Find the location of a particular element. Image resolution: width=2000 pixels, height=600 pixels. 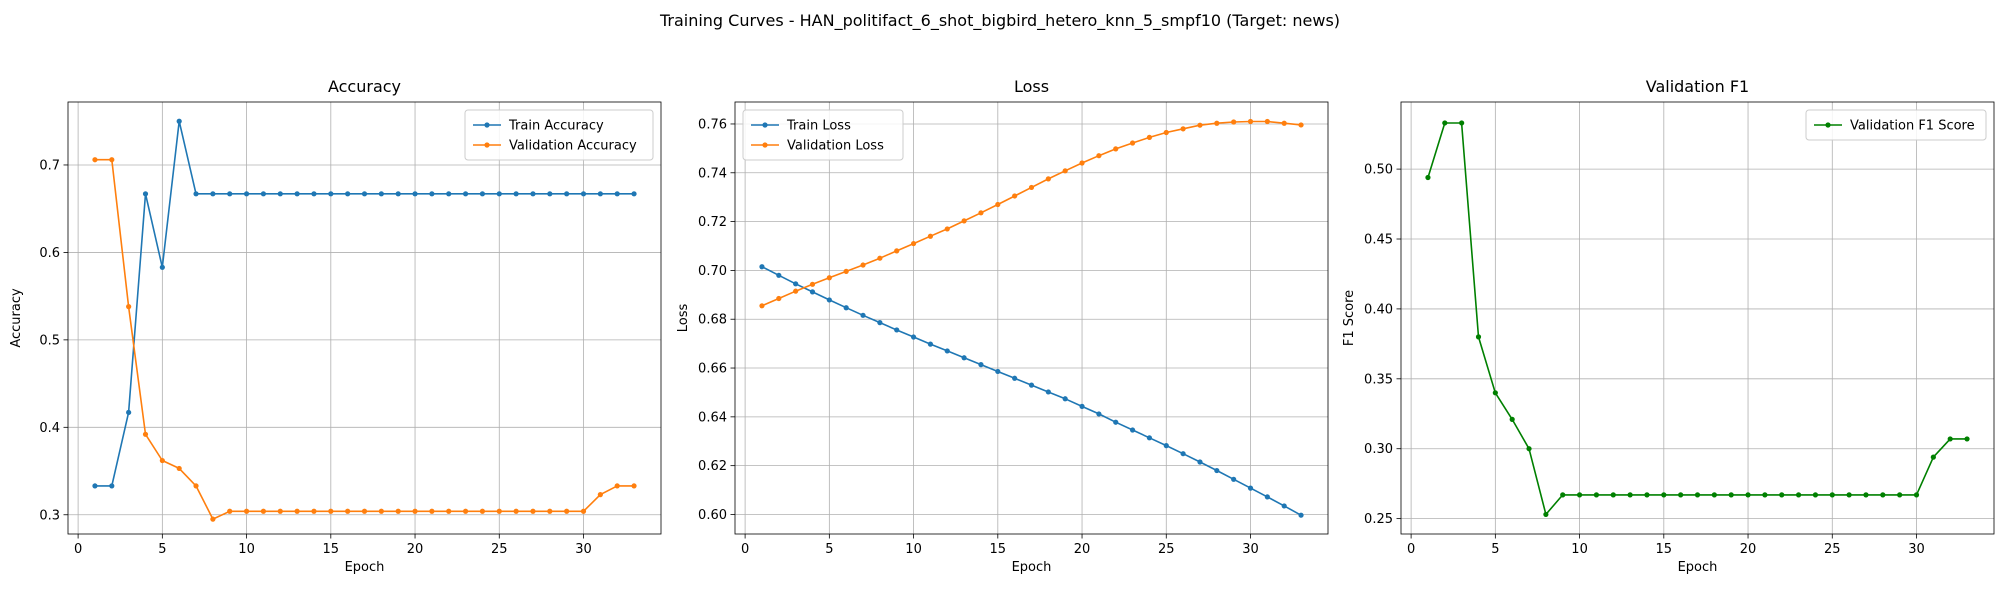

panel-title: Validation F1 is located at coordinates (1697, 86).